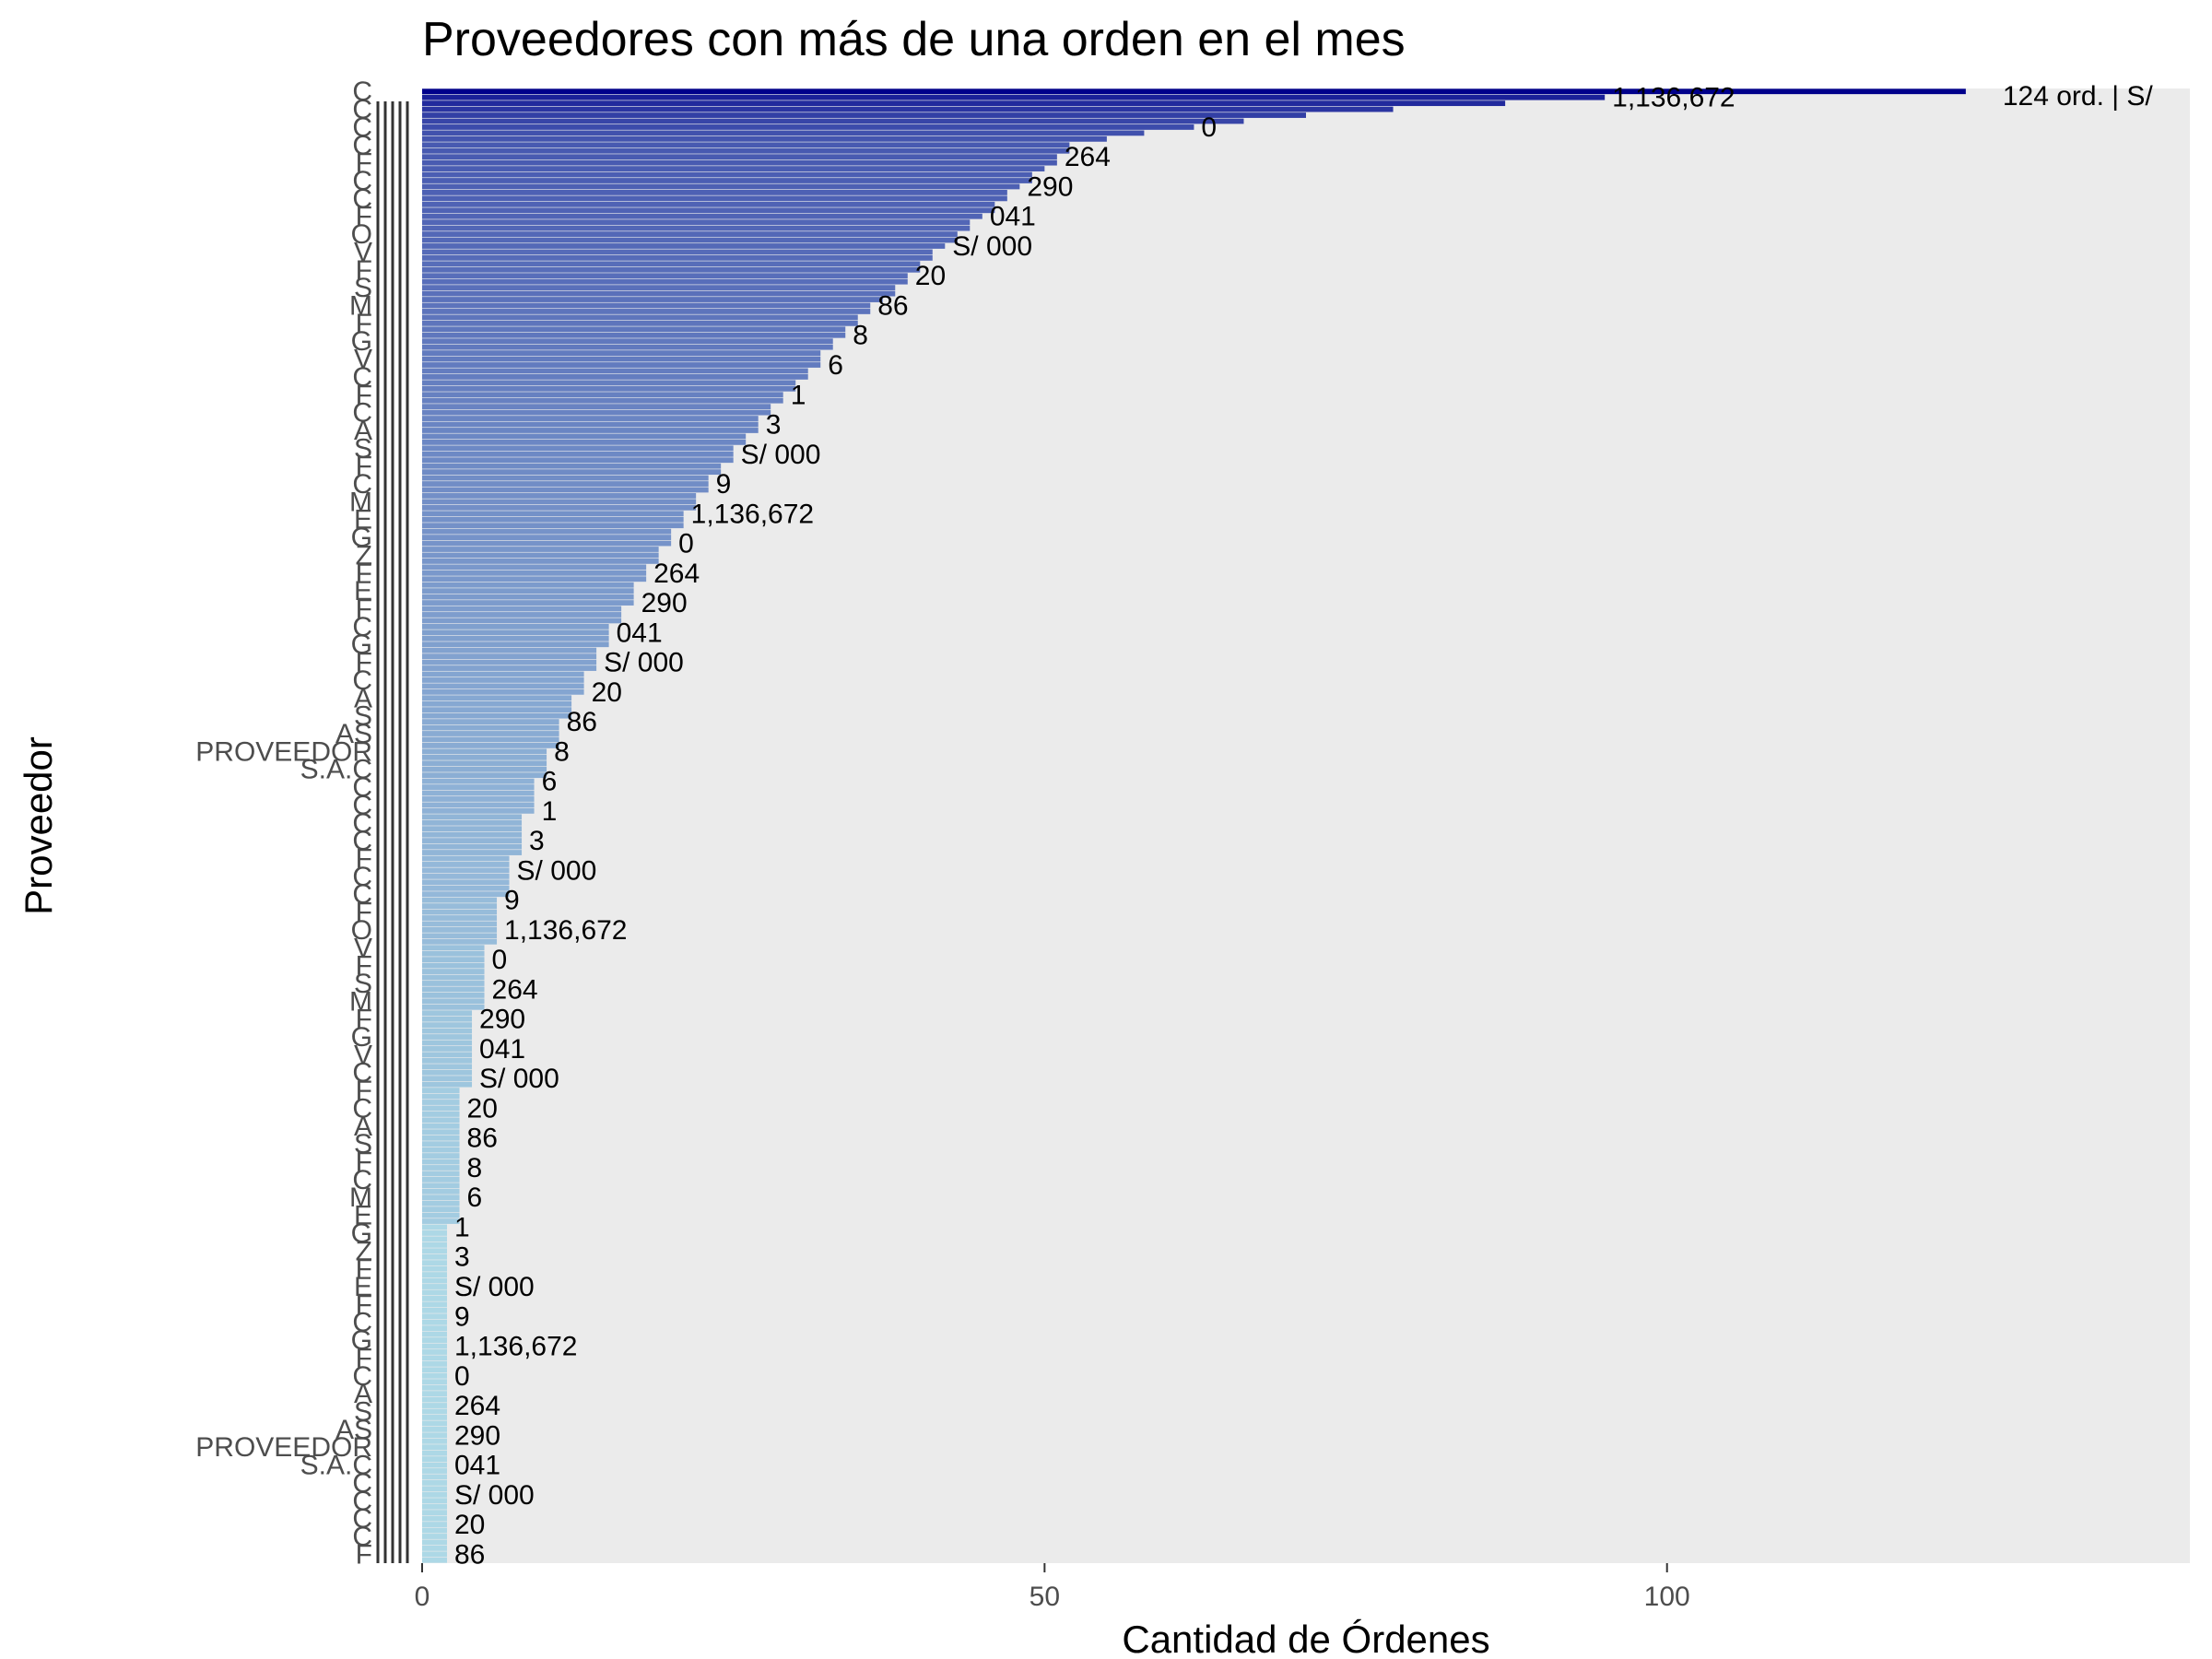 The width and height of the screenshot is (2212, 1659). I want to click on y-tick-label: AS, so click(353, 1430).